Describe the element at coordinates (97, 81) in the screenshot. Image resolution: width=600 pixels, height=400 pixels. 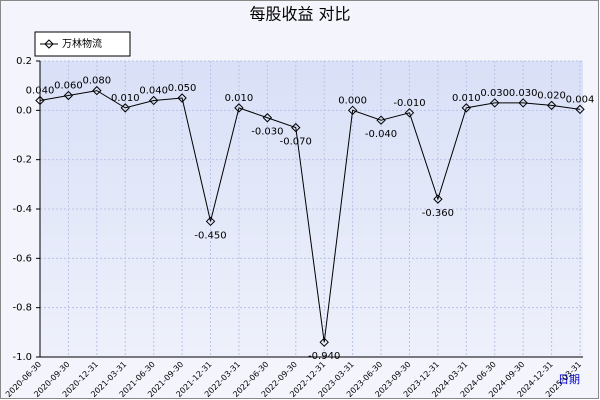
I see `value-label: 0.080` at that location.